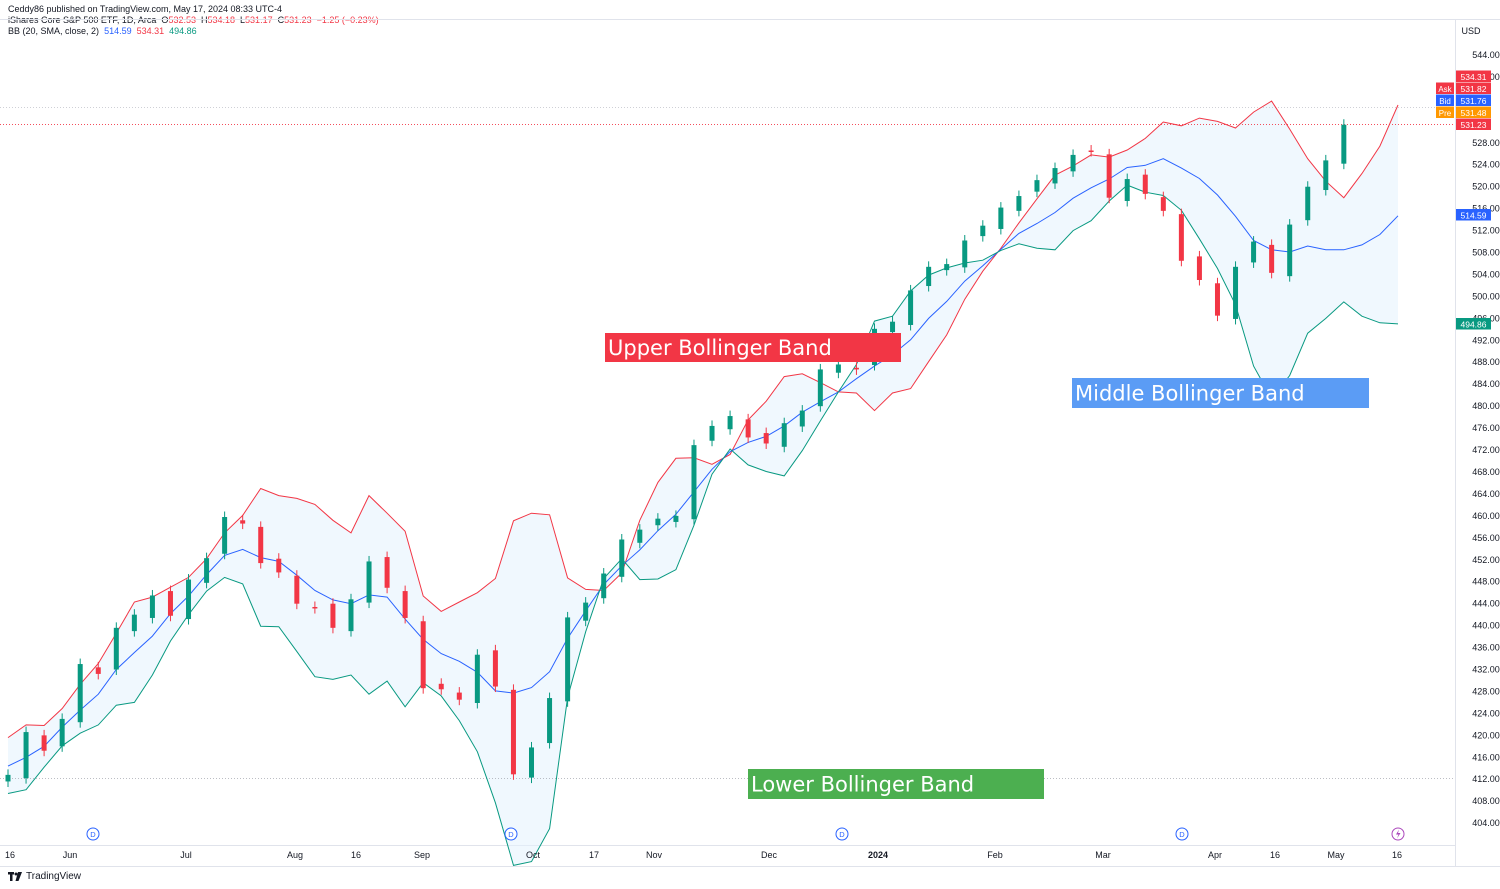  I want to click on tradingview-logo-icon, so click(15, 876).